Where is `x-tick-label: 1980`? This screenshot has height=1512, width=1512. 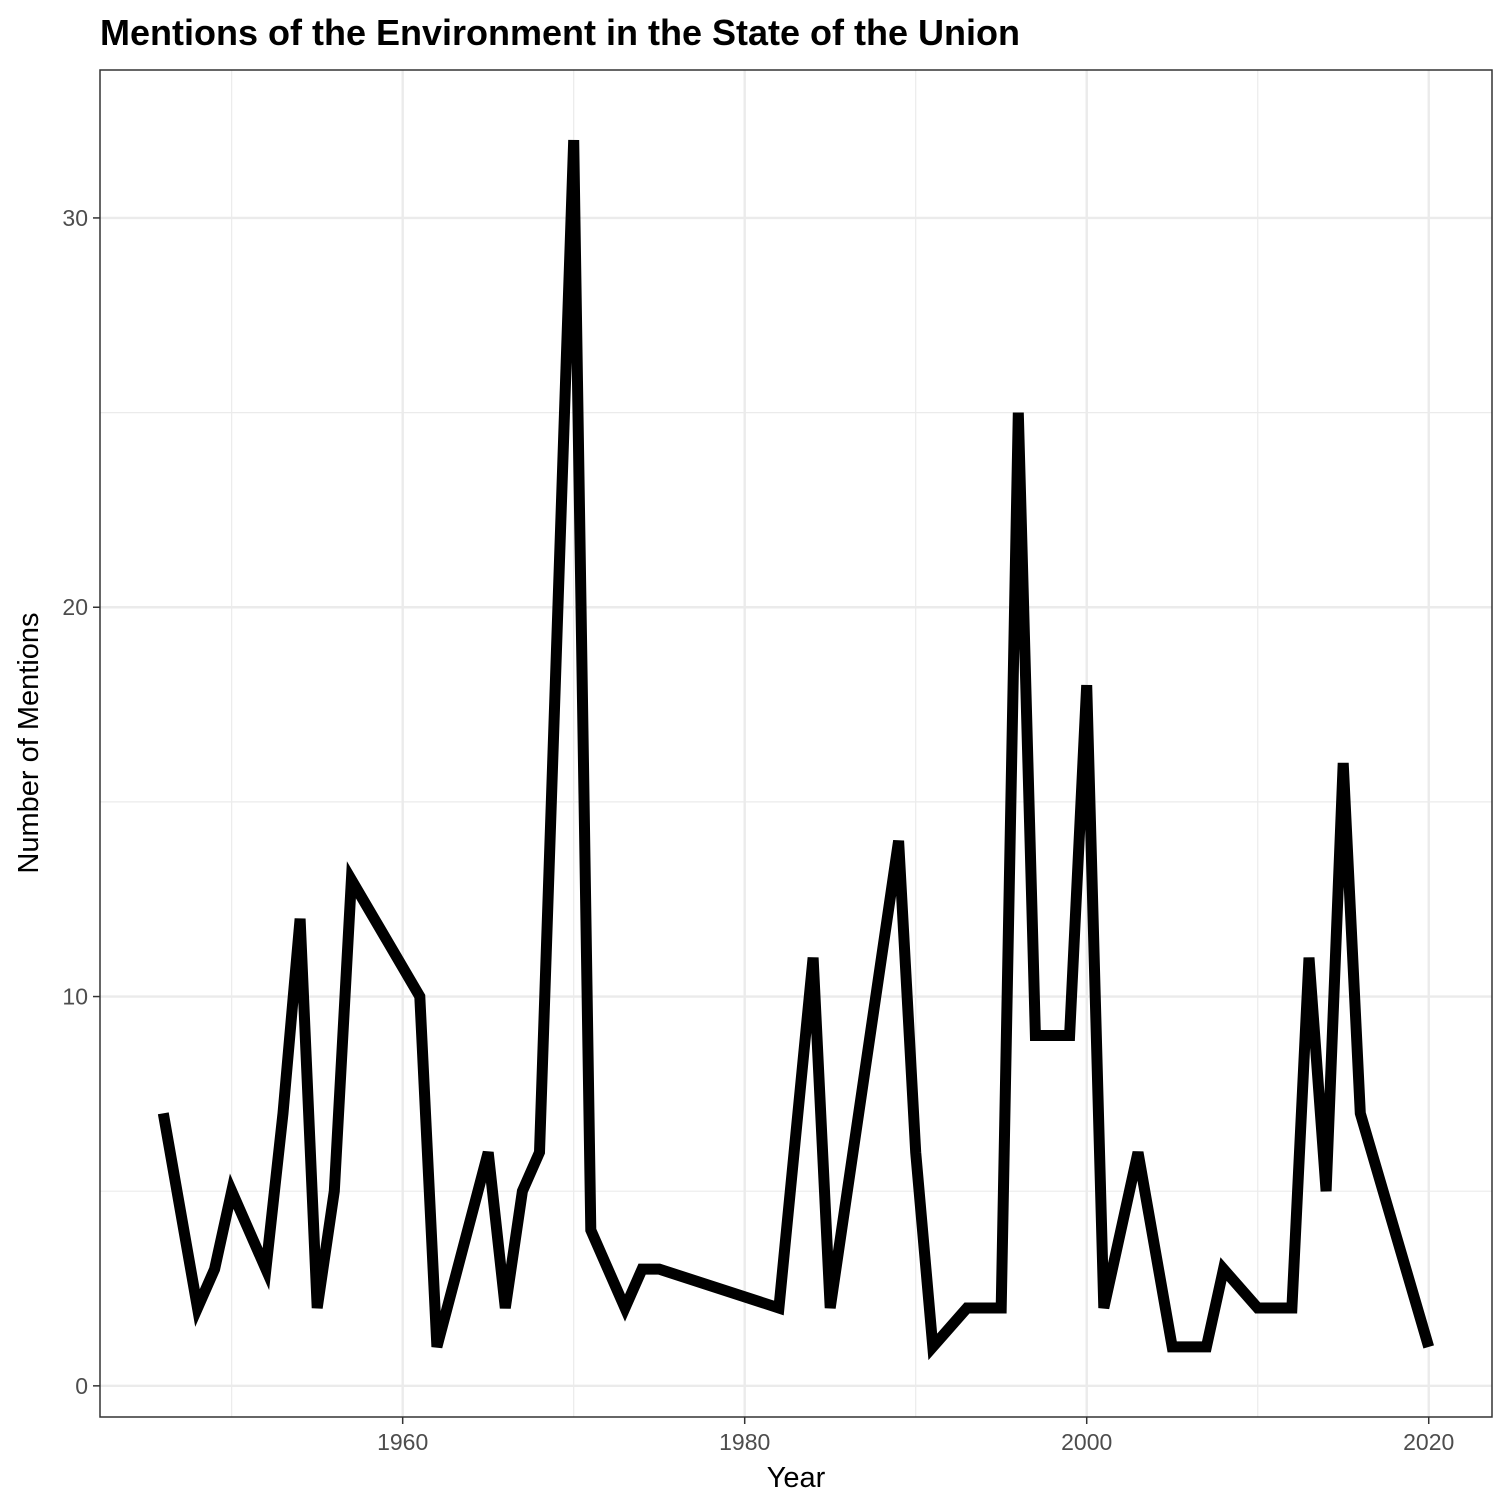
x-tick-label: 1980 is located at coordinates (744, 1442).